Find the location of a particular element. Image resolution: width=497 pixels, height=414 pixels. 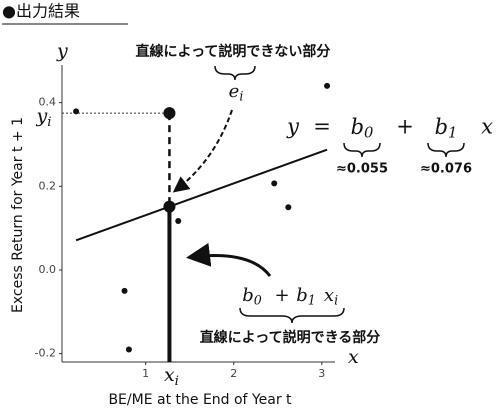

fitted-note: 直線によって説明できる部分 is located at coordinates (290, 337).